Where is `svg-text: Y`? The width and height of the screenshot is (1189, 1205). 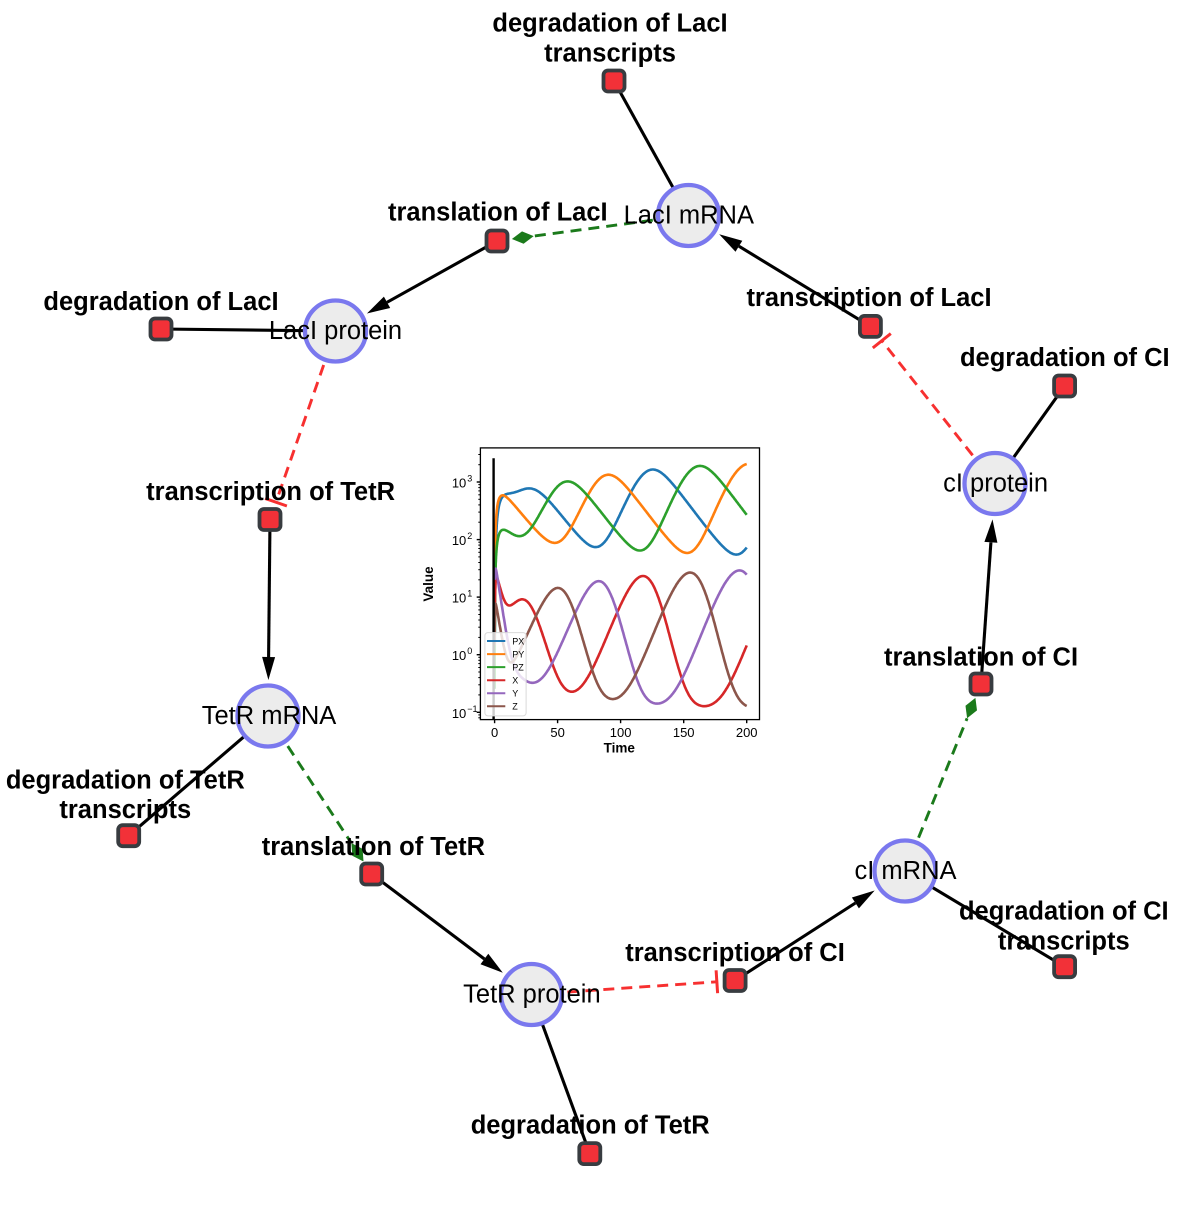 svg-text: Y is located at coordinates (515, 694).